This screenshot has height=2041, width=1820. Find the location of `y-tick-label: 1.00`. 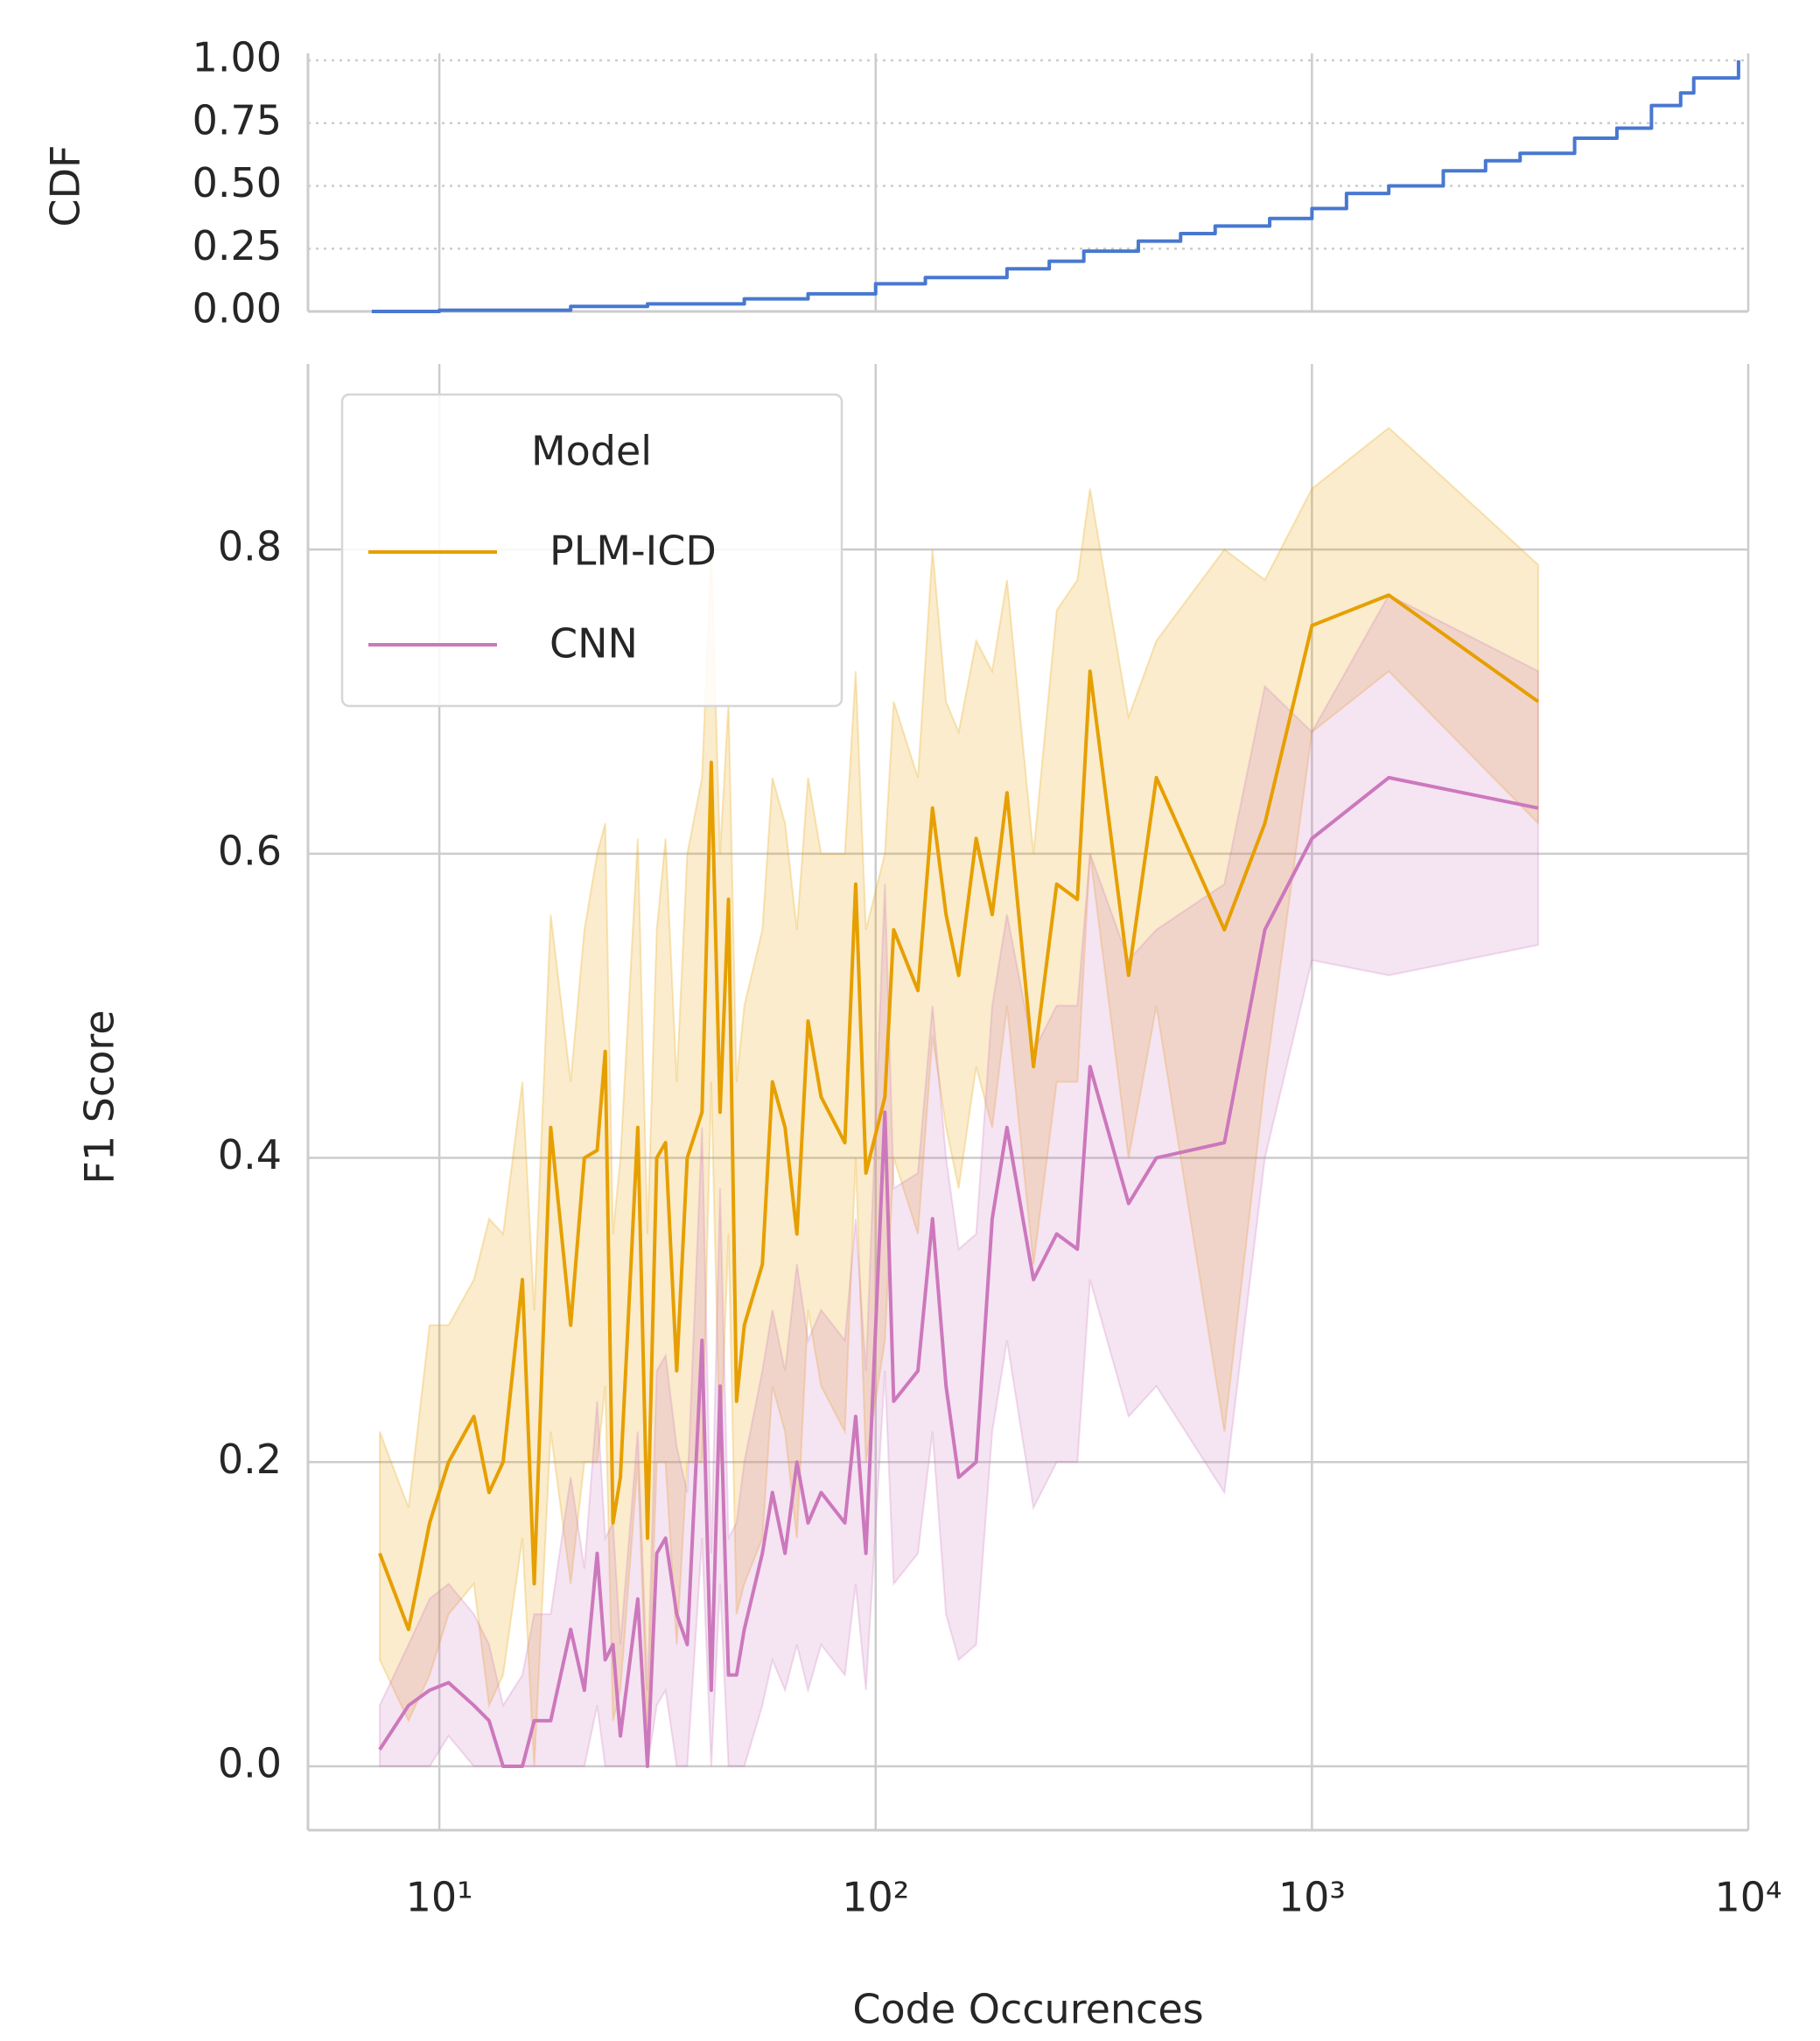

y-tick-label: 1.00 is located at coordinates (237, 57).